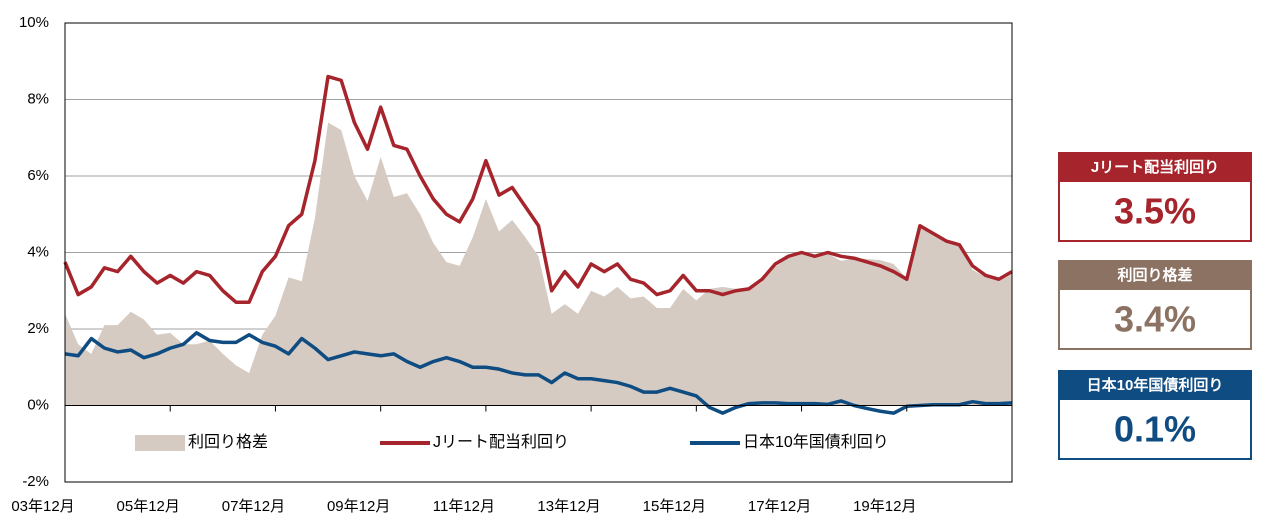 This screenshot has width=1266, height=521. Describe the element at coordinates (160, 443) in the screenshot. I see `legend-swatch` at that location.